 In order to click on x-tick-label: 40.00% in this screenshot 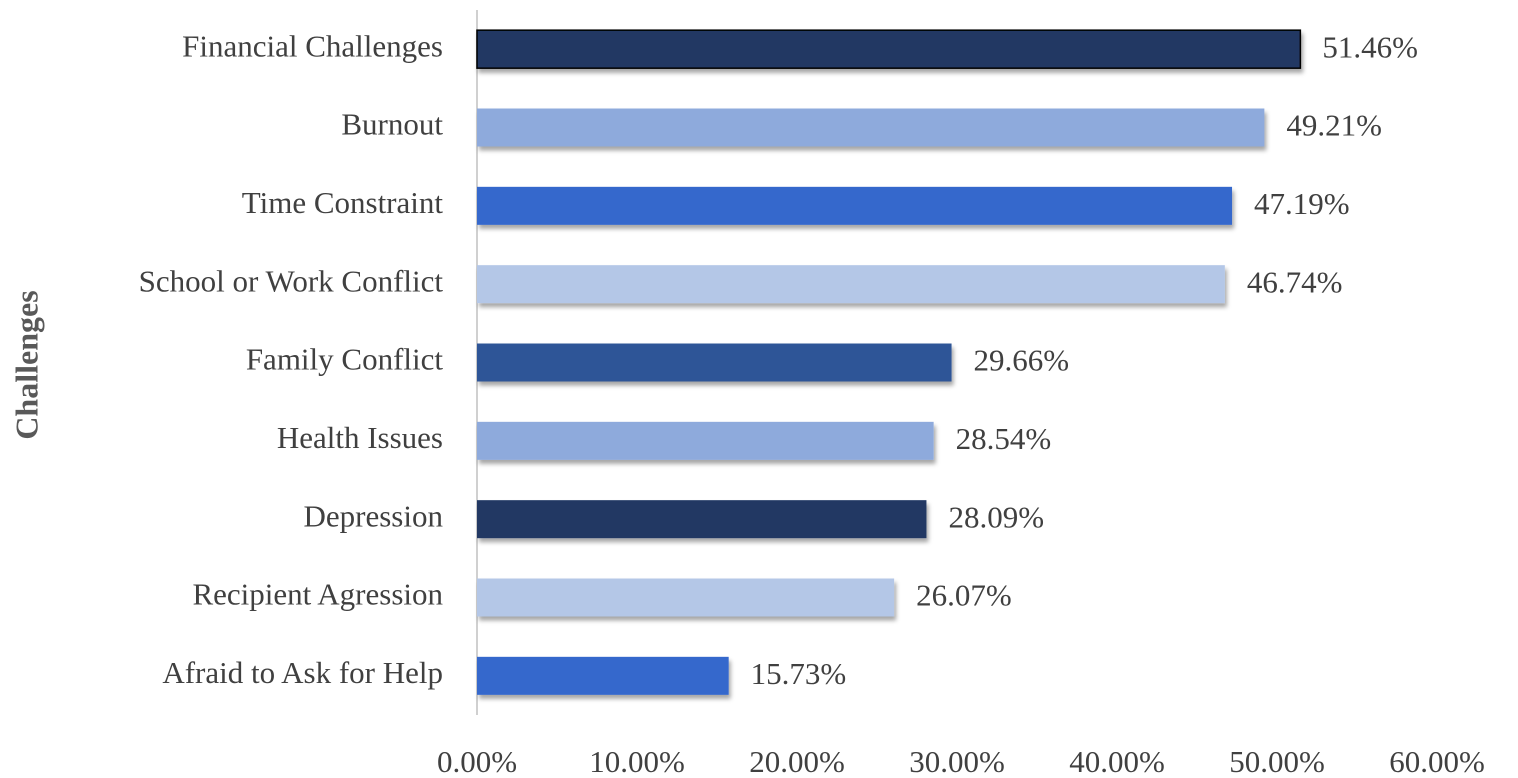, I will do `click(1117, 761)`.